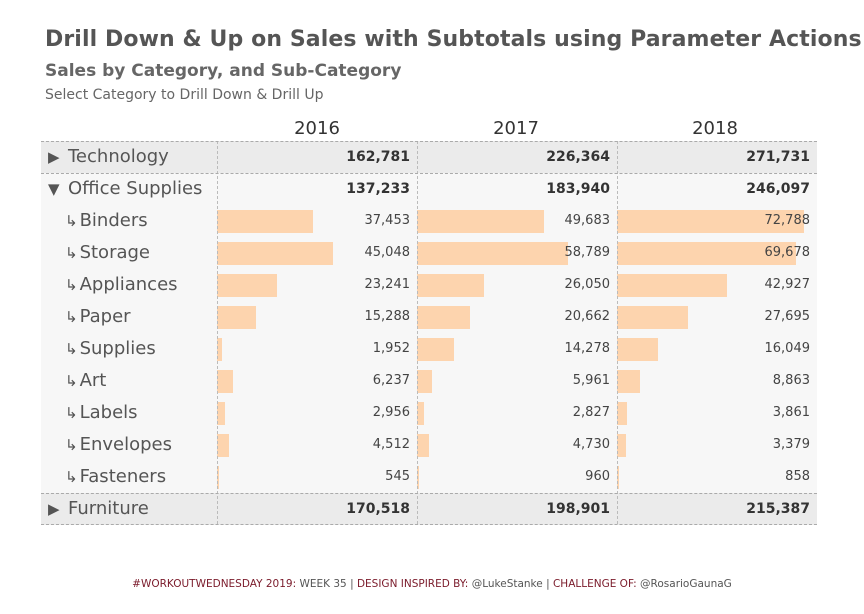 Image resolution: width=864 pixels, height=614 pixels. I want to click on value-cell-2016: 2,956, so click(317, 413).